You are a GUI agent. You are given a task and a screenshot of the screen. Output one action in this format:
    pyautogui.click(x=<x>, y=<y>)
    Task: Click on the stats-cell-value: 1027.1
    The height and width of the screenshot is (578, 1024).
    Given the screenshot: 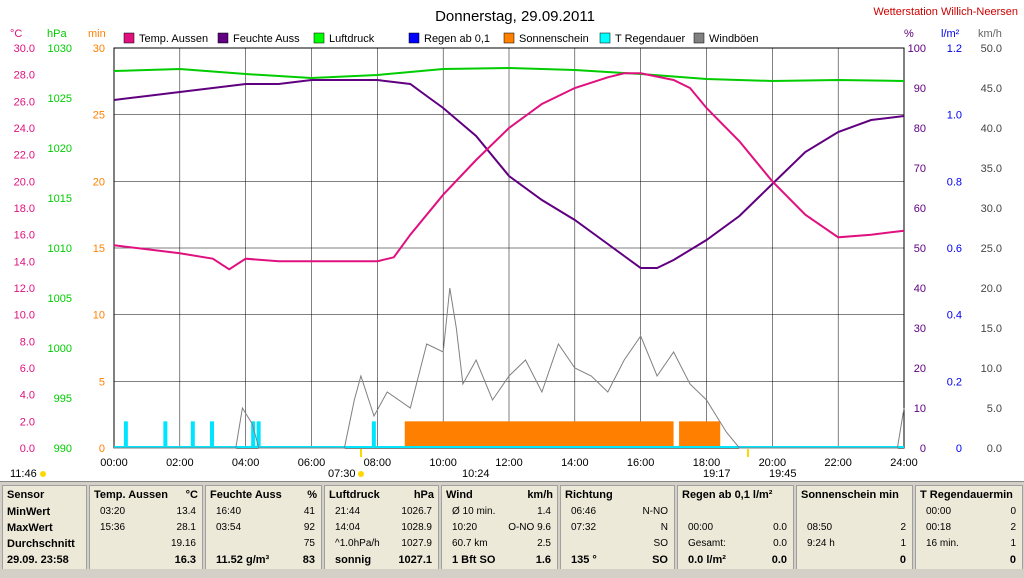 What is the action you would take?
    pyautogui.click(x=415, y=560)
    